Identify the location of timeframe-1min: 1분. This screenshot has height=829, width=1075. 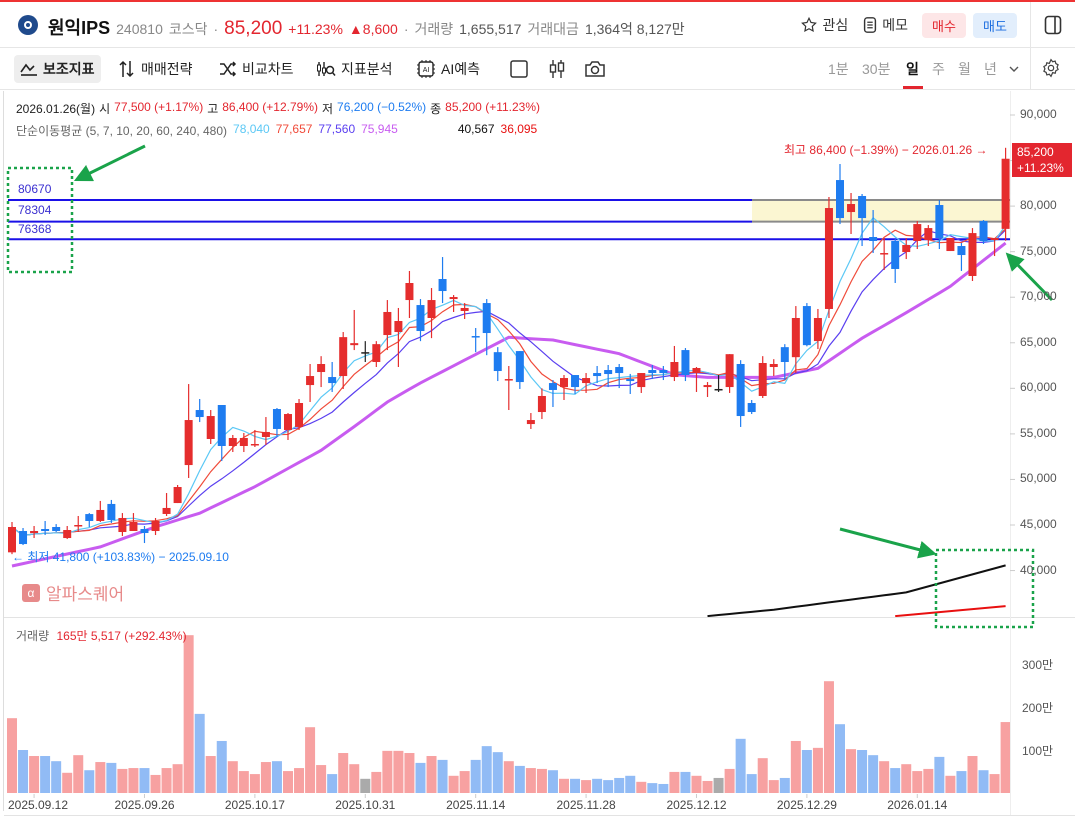
(838, 69).